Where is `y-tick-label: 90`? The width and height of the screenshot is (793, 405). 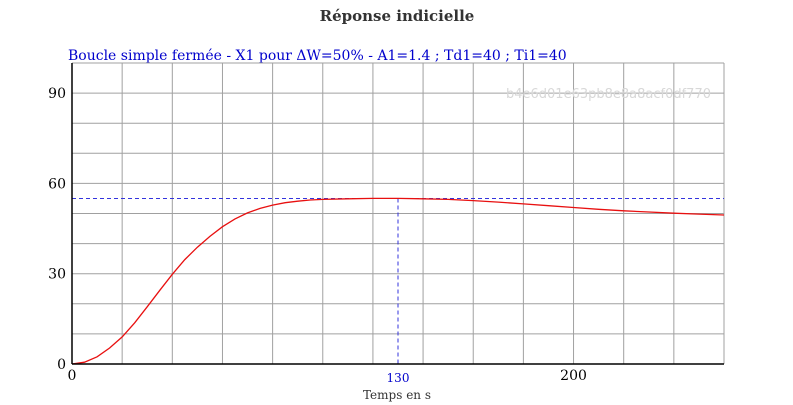
y-tick-label: 90 is located at coordinates (57, 94).